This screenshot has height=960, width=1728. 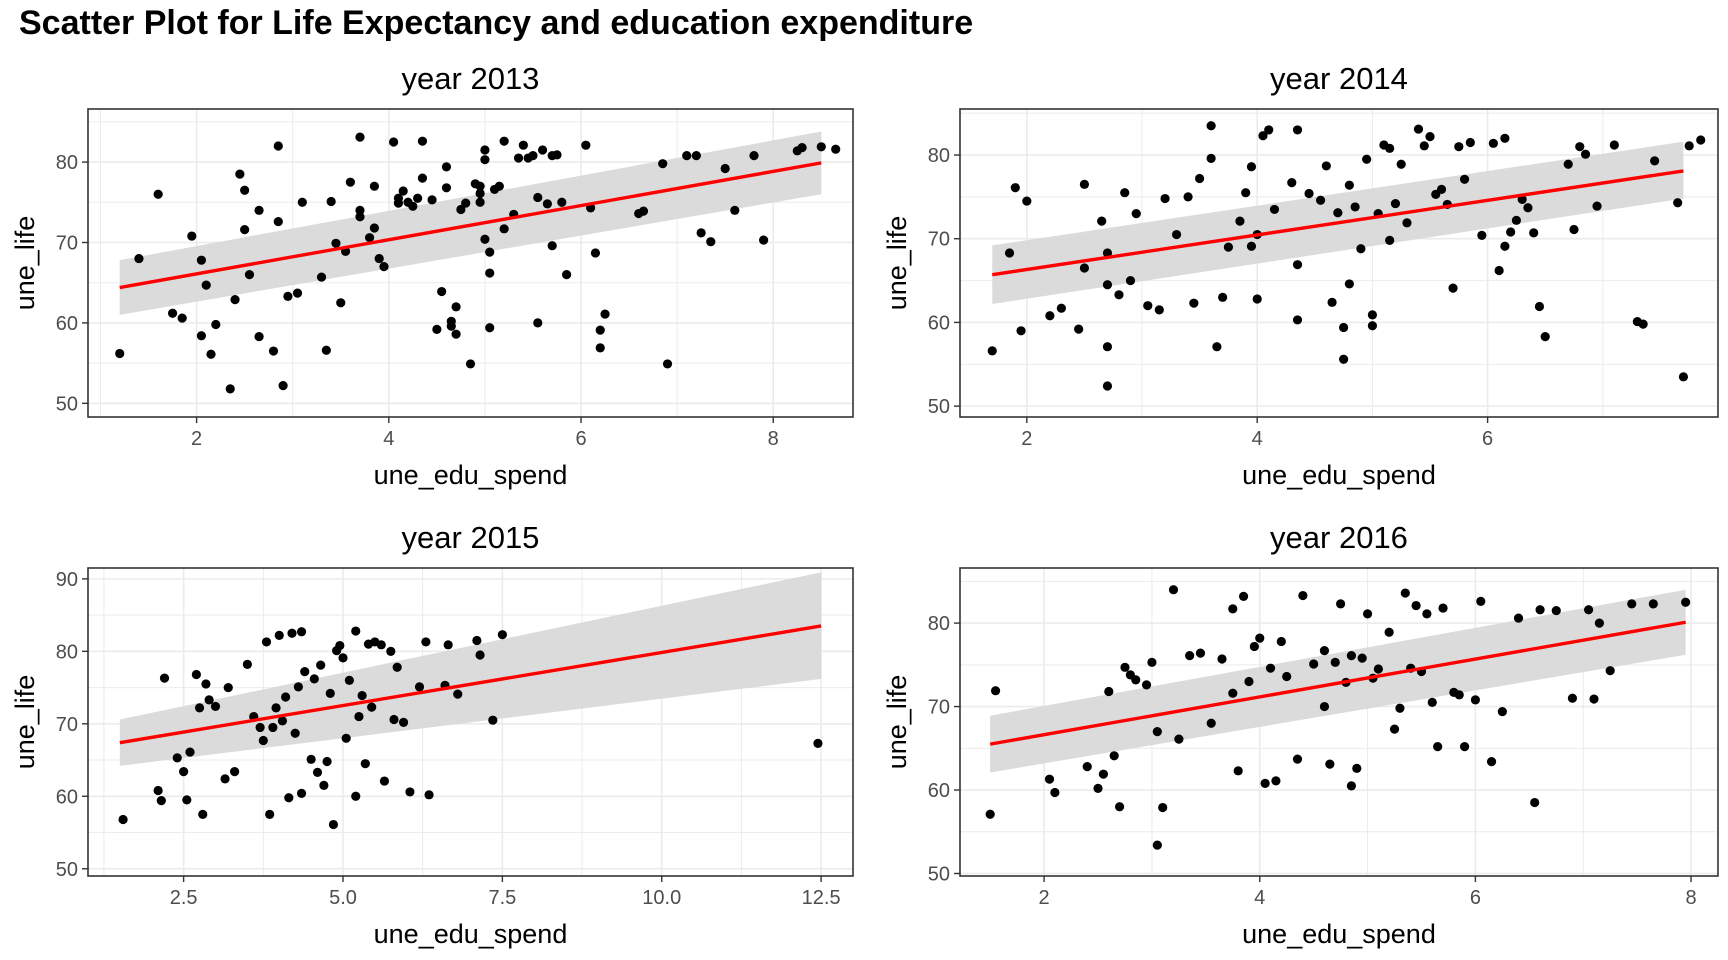 I want to click on x-axis-title: une_edu_spend, so click(x=471, y=934).